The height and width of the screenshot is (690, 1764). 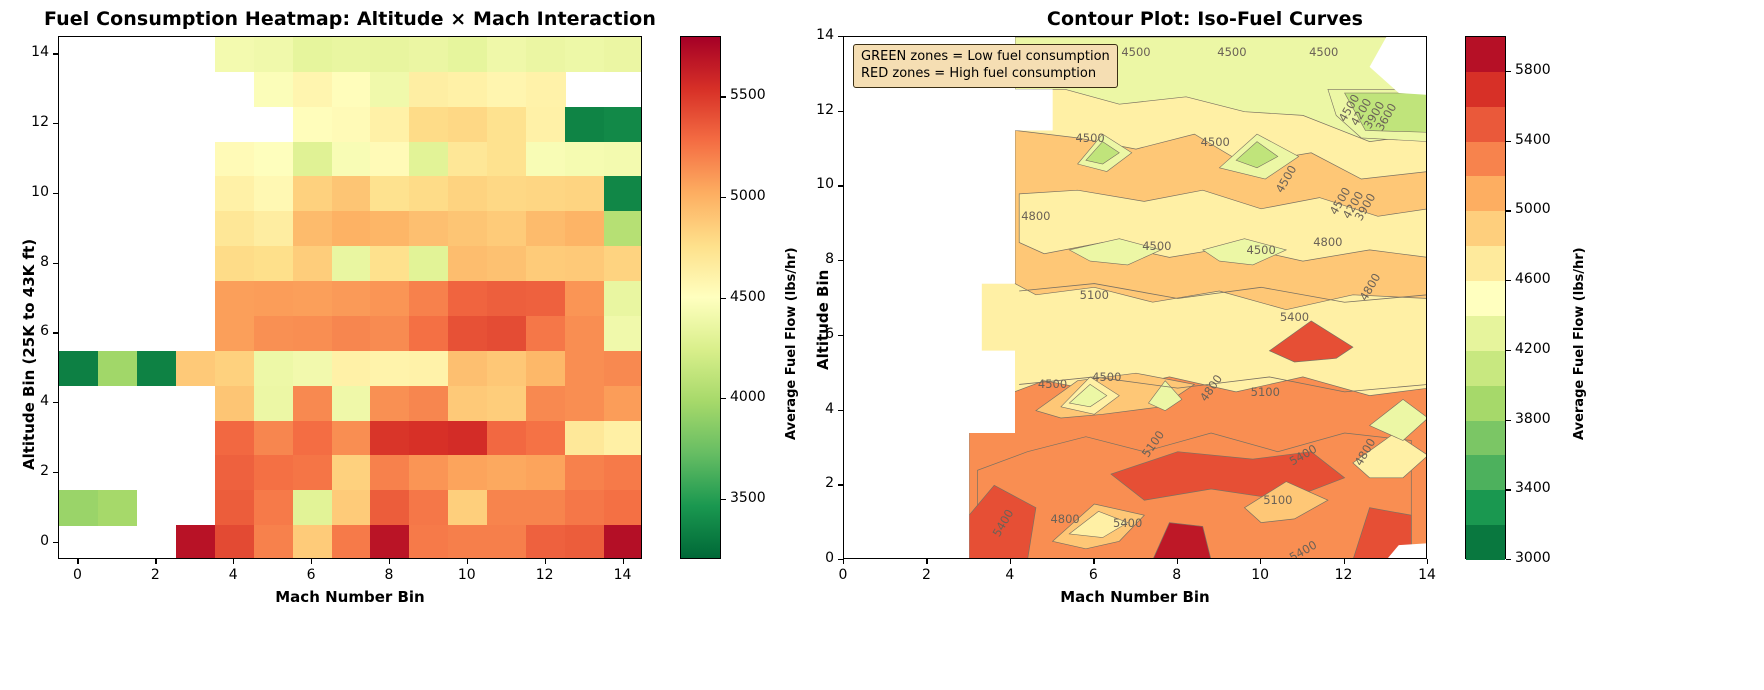 What do you see at coordinates (748, 95) in the screenshot?
I see `axis-tick-label: 5500` at bounding box center [748, 95].